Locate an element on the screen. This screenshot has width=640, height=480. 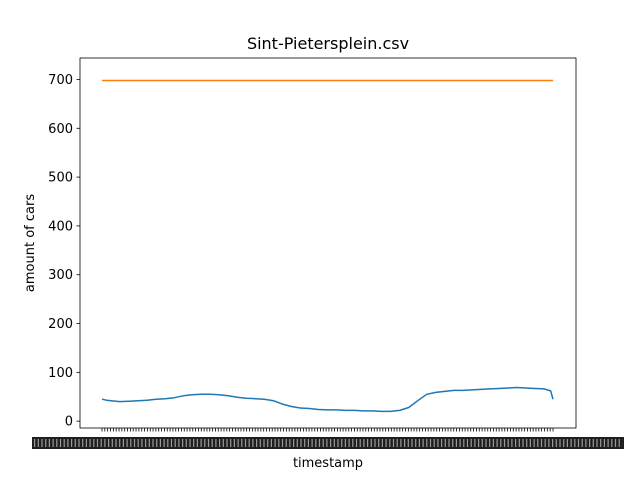
y-axis-label: amount of cars is located at coordinates (30, 243).